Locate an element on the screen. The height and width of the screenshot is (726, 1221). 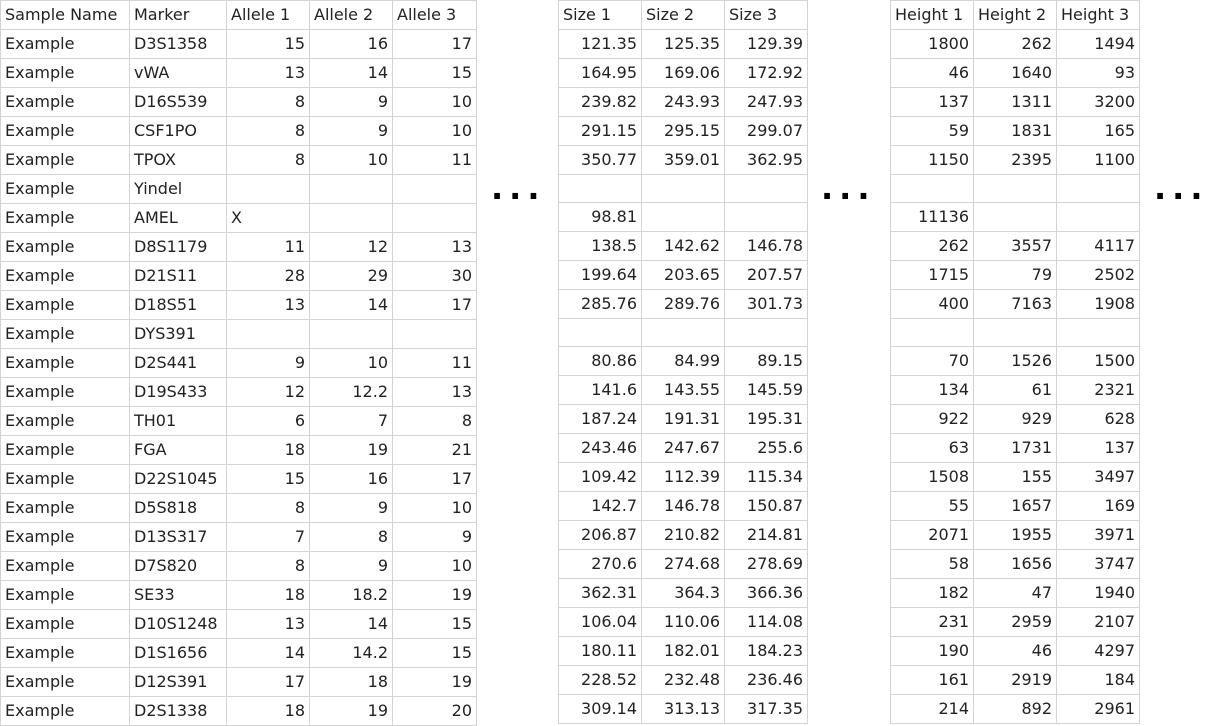
size-cell: 313.13 is located at coordinates (683, 709).